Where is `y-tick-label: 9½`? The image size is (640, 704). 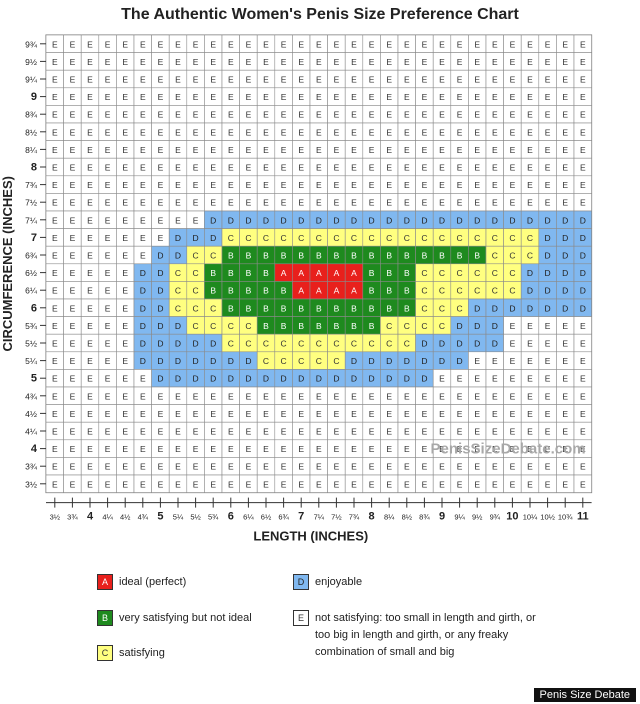
y-tick-label: 9½ is located at coordinates (31, 62).